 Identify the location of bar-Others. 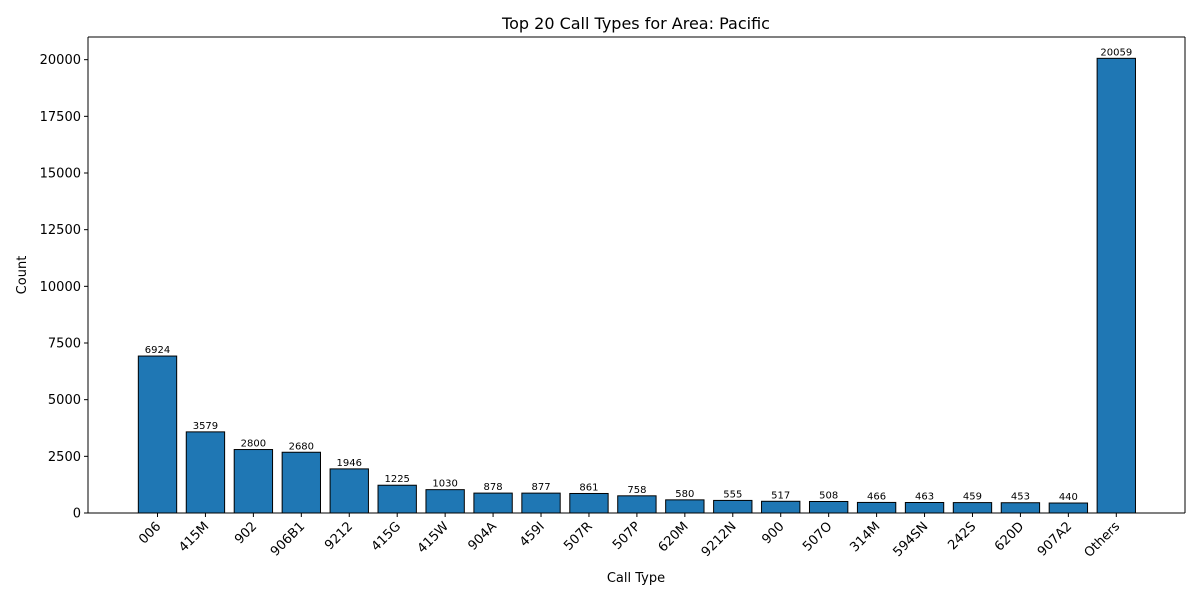
(1116, 285).